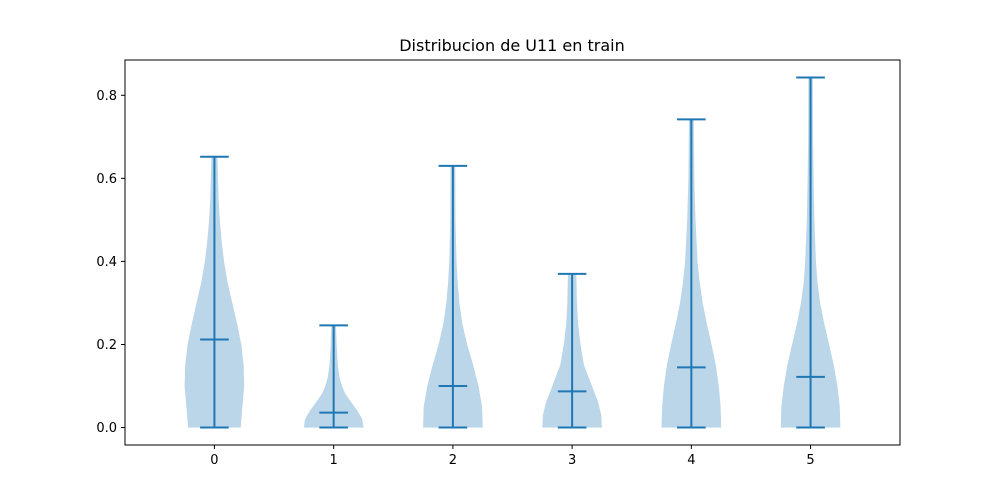 This screenshot has width=1000, height=500. I want to click on x-tick-label: 3, so click(572, 460).